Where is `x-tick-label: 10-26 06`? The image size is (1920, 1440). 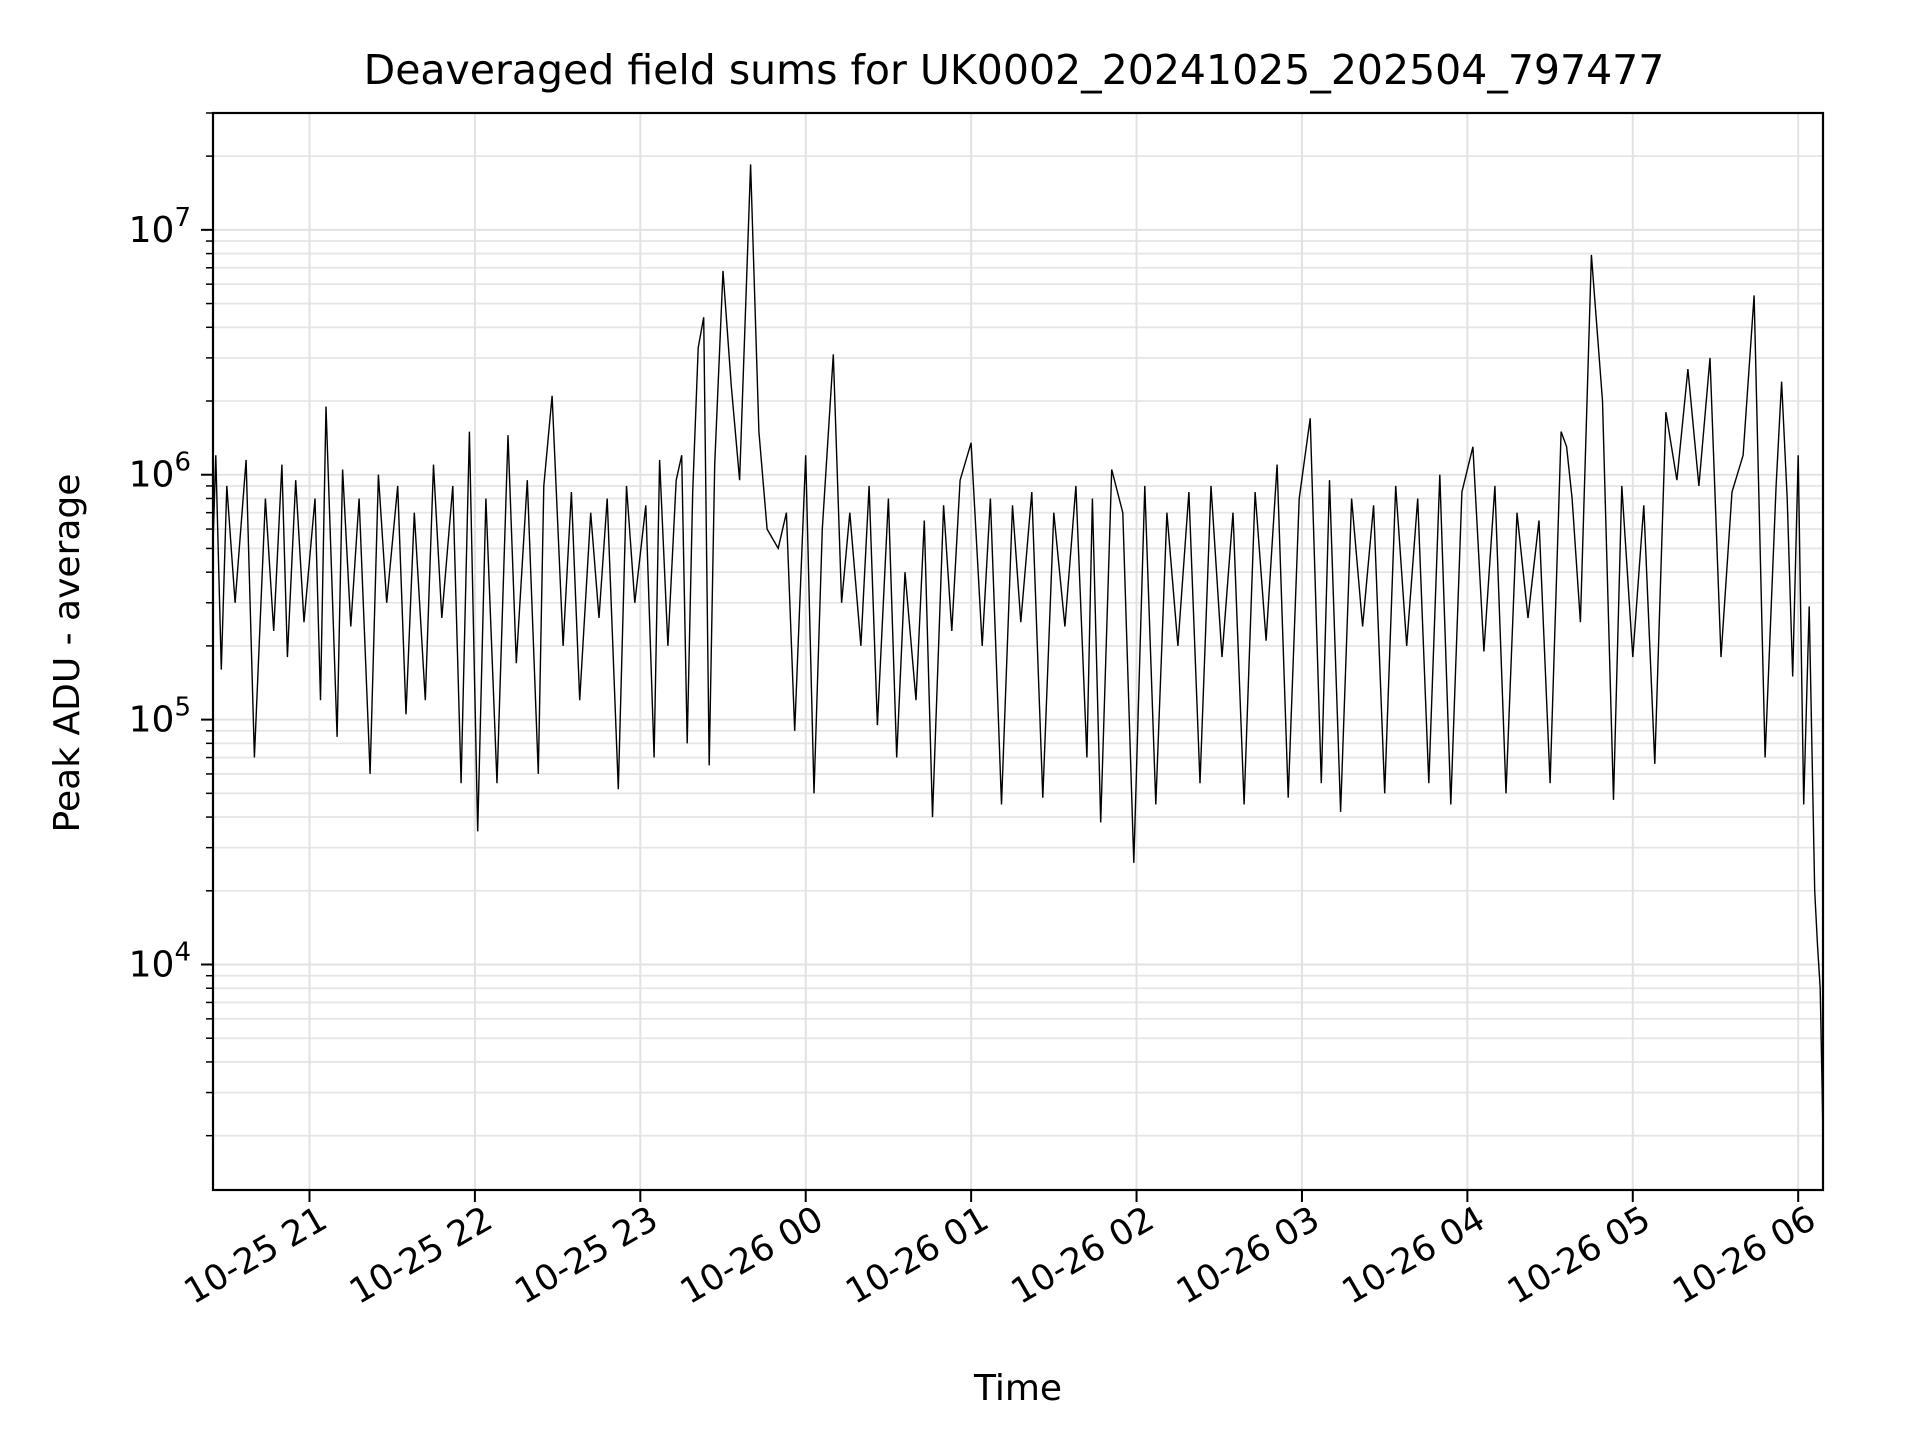
x-tick-label: 10-26 06 is located at coordinates (1744, 1255).